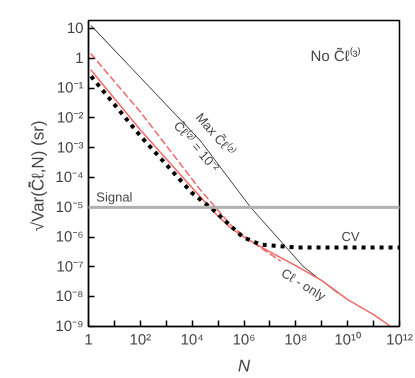 This screenshot has height=378, width=415. What do you see at coordinates (140, 340) in the screenshot?
I see `x-tick-label: 10²` at bounding box center [140, 340].